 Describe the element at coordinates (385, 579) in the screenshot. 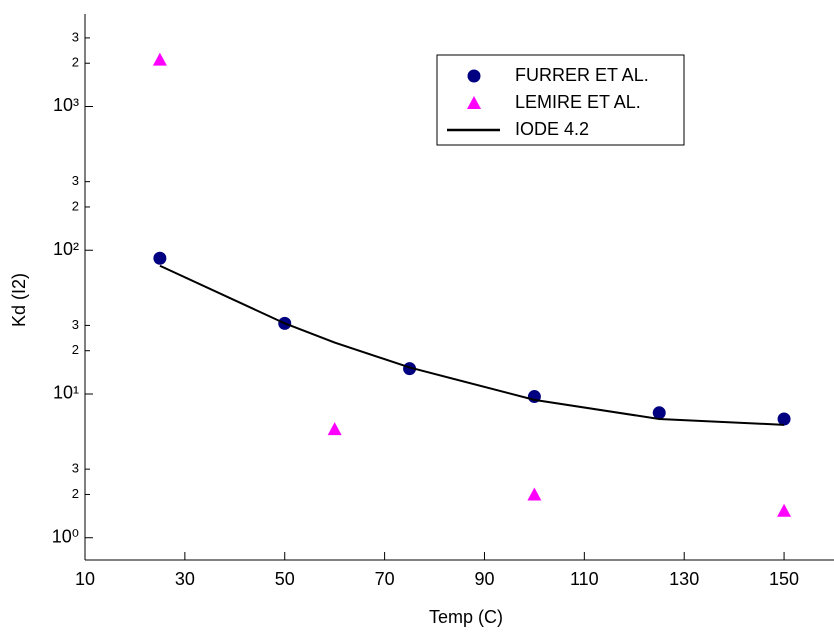

I see `x-tick-label: 70` at that location.